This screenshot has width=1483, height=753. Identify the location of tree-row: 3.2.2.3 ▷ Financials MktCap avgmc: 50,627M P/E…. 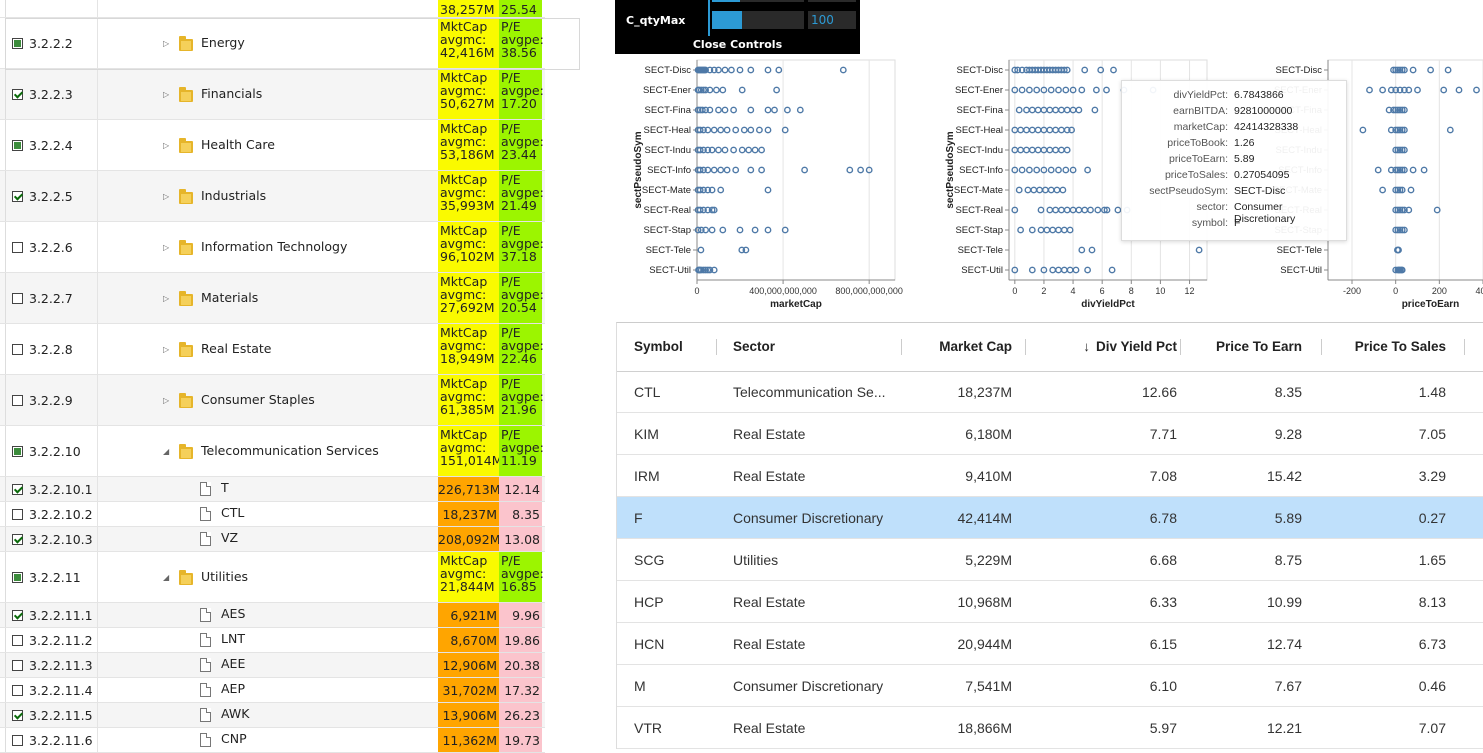
(272, 94).